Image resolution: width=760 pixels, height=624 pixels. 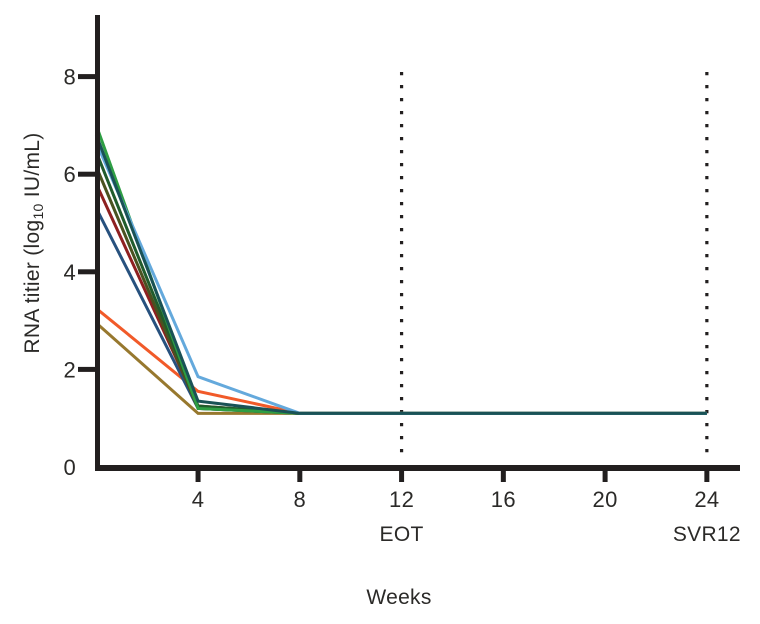 What do you see at coordinates (69, 369) in the screenshot?
I see `y-tick-label-2: 2` at bounding box center [69, 369].